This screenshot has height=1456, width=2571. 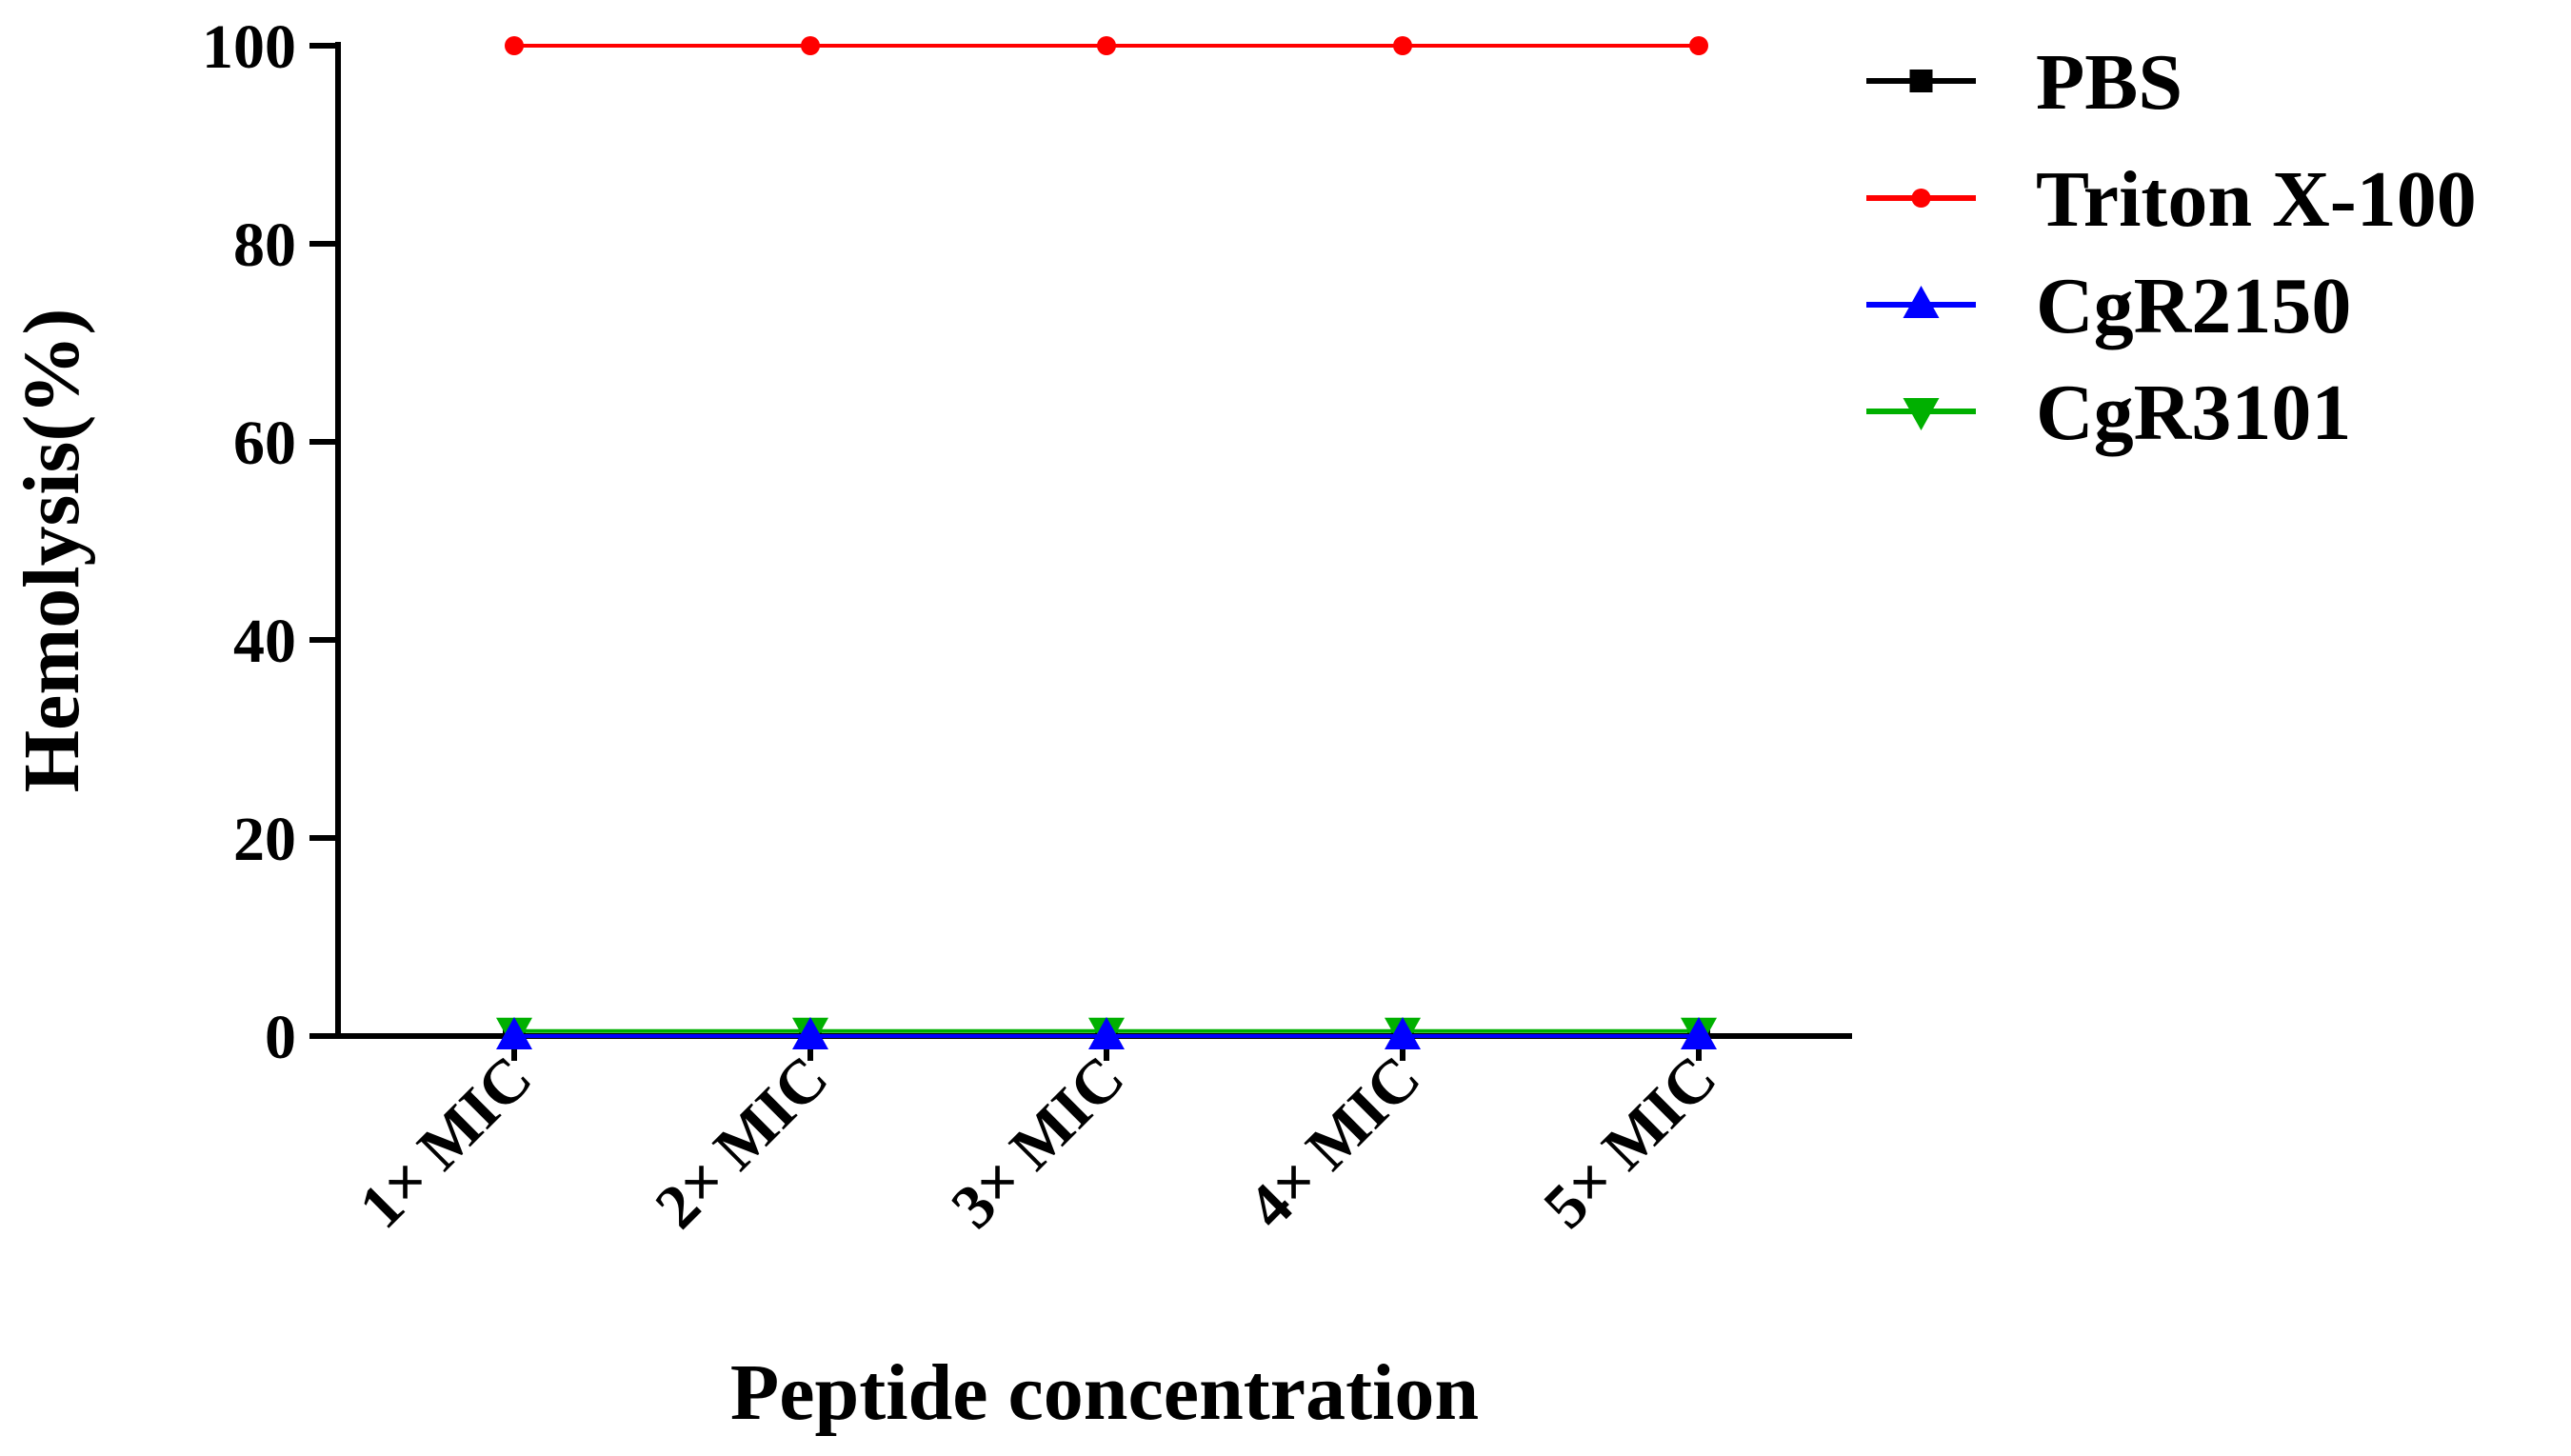 What do you see at coordinates (1629, 1142) in the screenshot?
I see `x-tick-label: 5× MIC` at bounding box center [1629, 1142].